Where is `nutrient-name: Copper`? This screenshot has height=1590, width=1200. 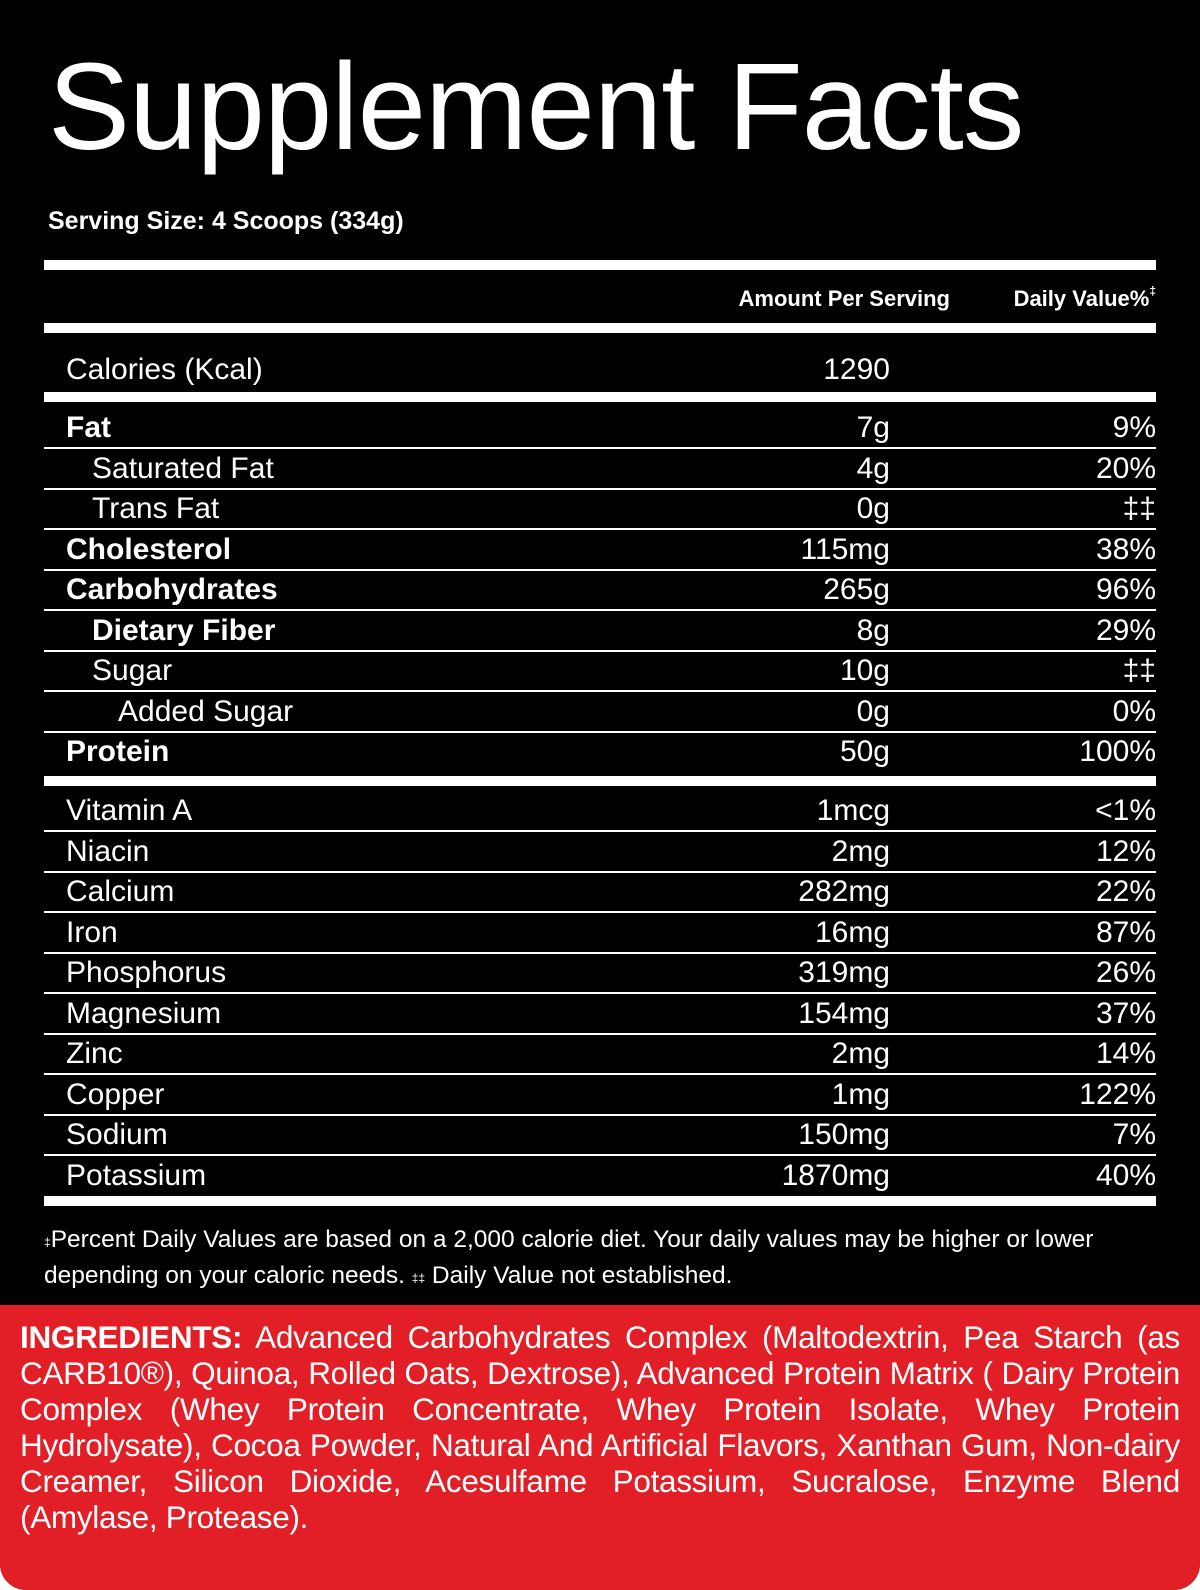 nutrient-name: Copper is located at coordinates (115, 1094).